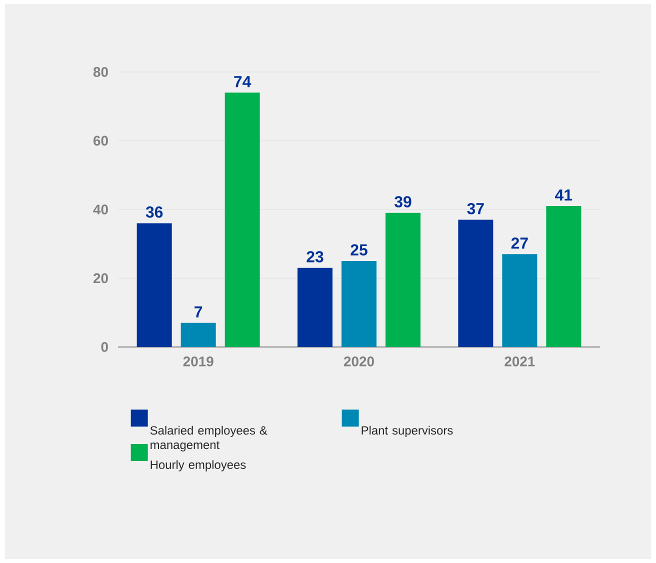  I want to click on y-tick-label: 60, so click(100, 141).